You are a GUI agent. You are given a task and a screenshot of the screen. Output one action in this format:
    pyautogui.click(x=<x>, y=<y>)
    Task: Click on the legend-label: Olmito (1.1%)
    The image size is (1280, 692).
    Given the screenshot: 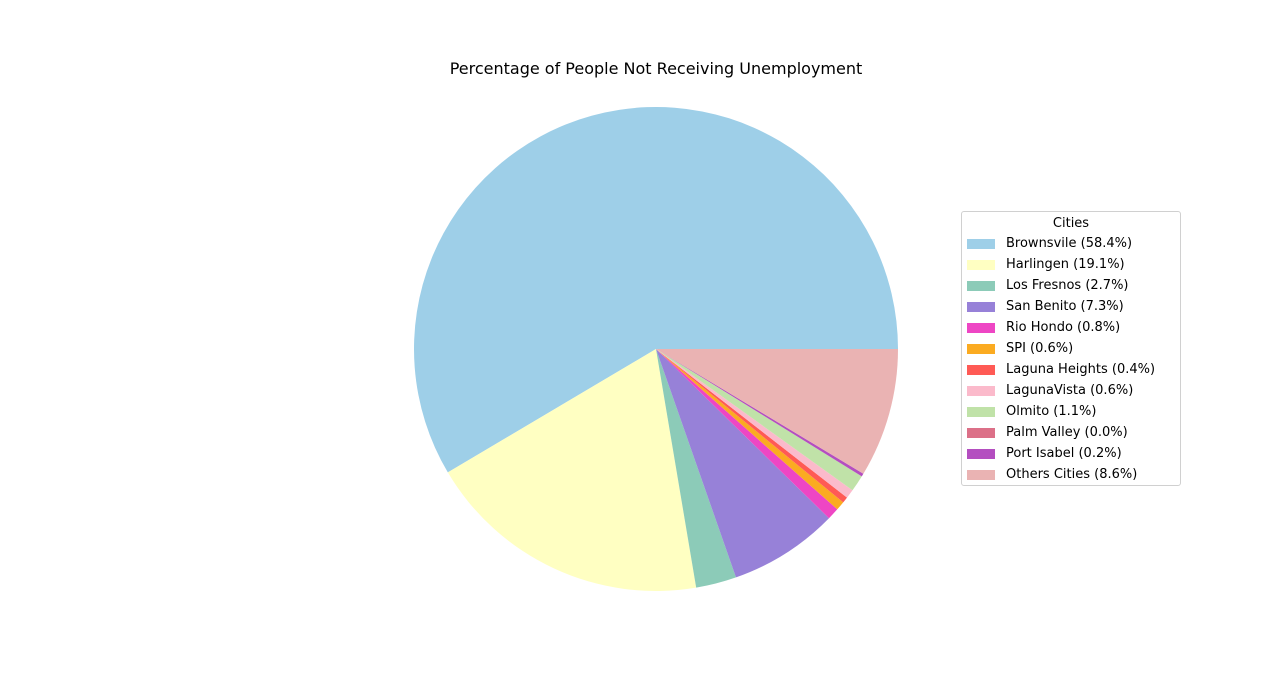 What is the action you would take?
    pyautogui.click(x=1051, y=411)
    